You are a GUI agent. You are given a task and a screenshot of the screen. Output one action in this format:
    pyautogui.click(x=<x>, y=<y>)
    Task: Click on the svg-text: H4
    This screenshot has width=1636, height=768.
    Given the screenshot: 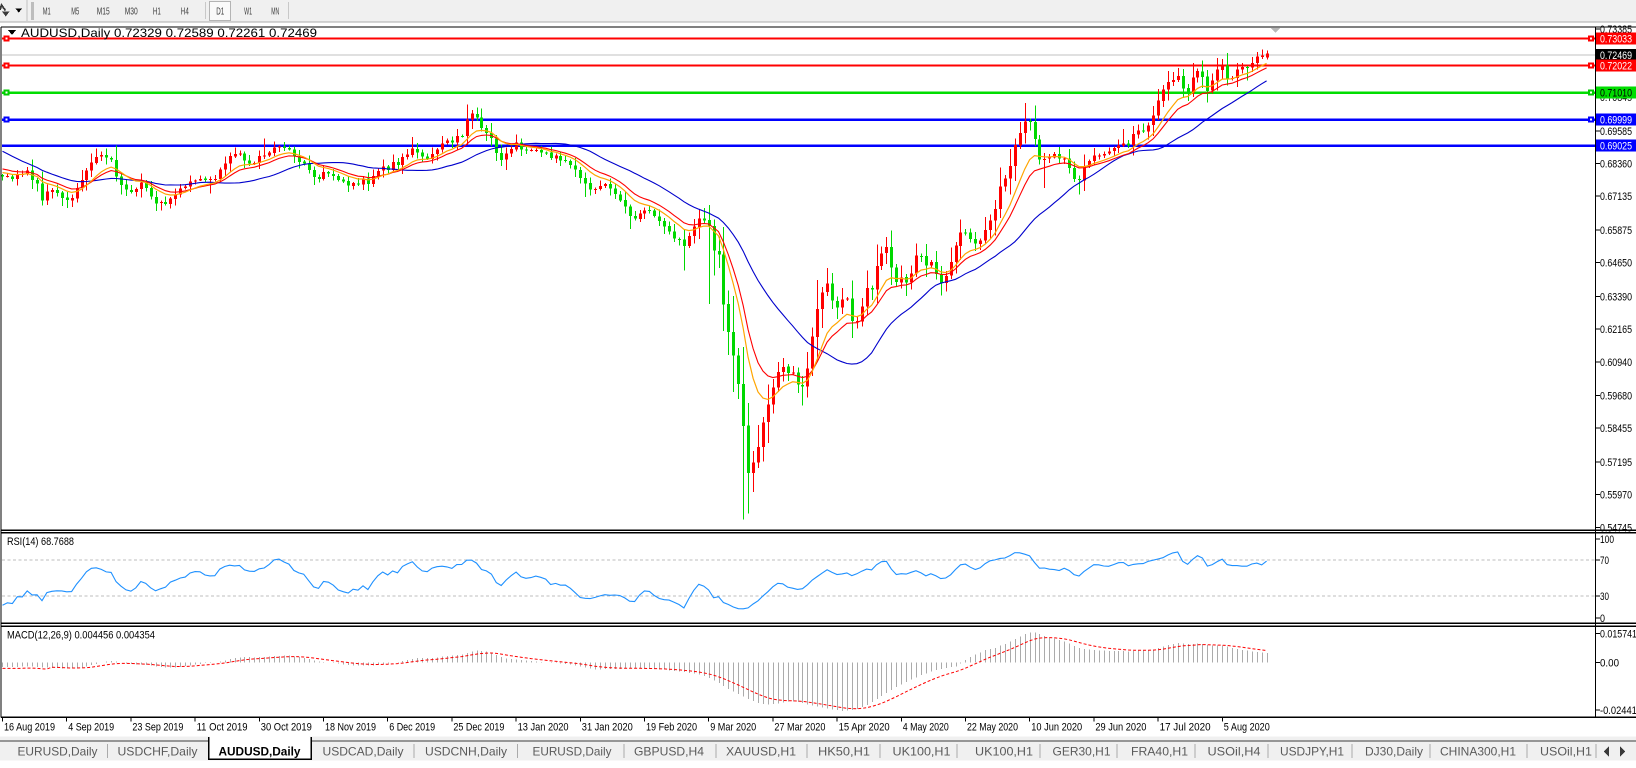 What is the action you would take?
    pyautogui.click(x=185, y=12)
    